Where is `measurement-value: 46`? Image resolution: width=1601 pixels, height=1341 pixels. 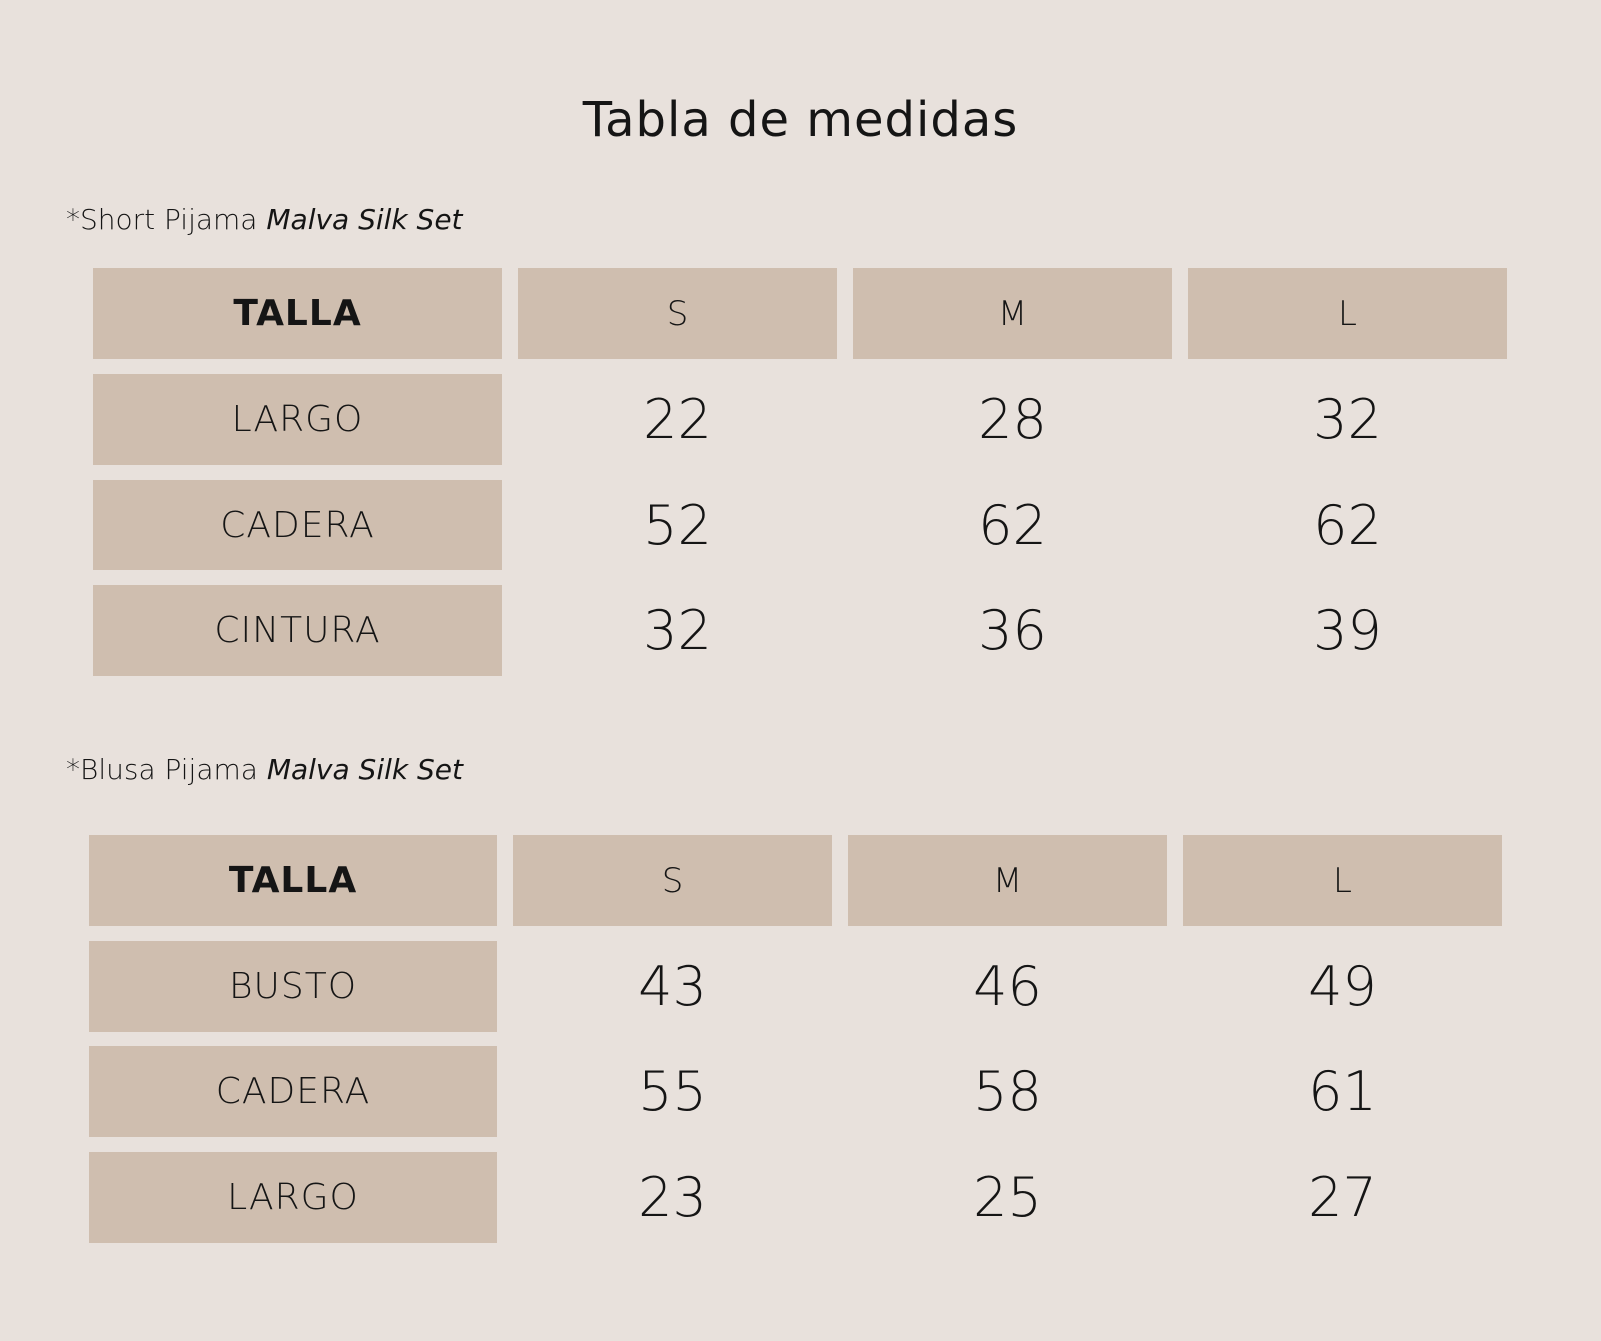 measurement-value: 46 is located at coordinates (1007, 986).